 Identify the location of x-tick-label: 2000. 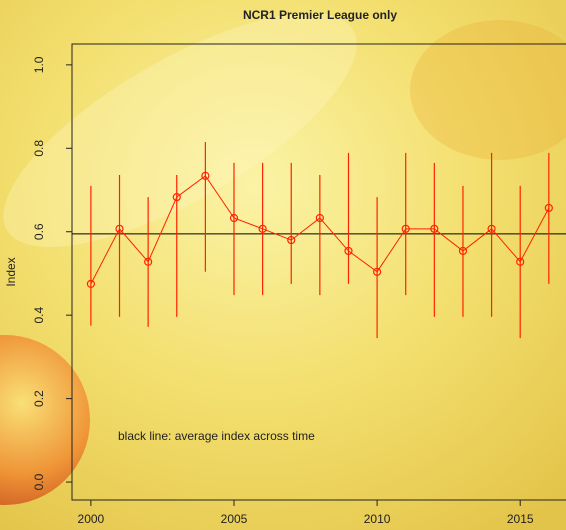
(91, 519).